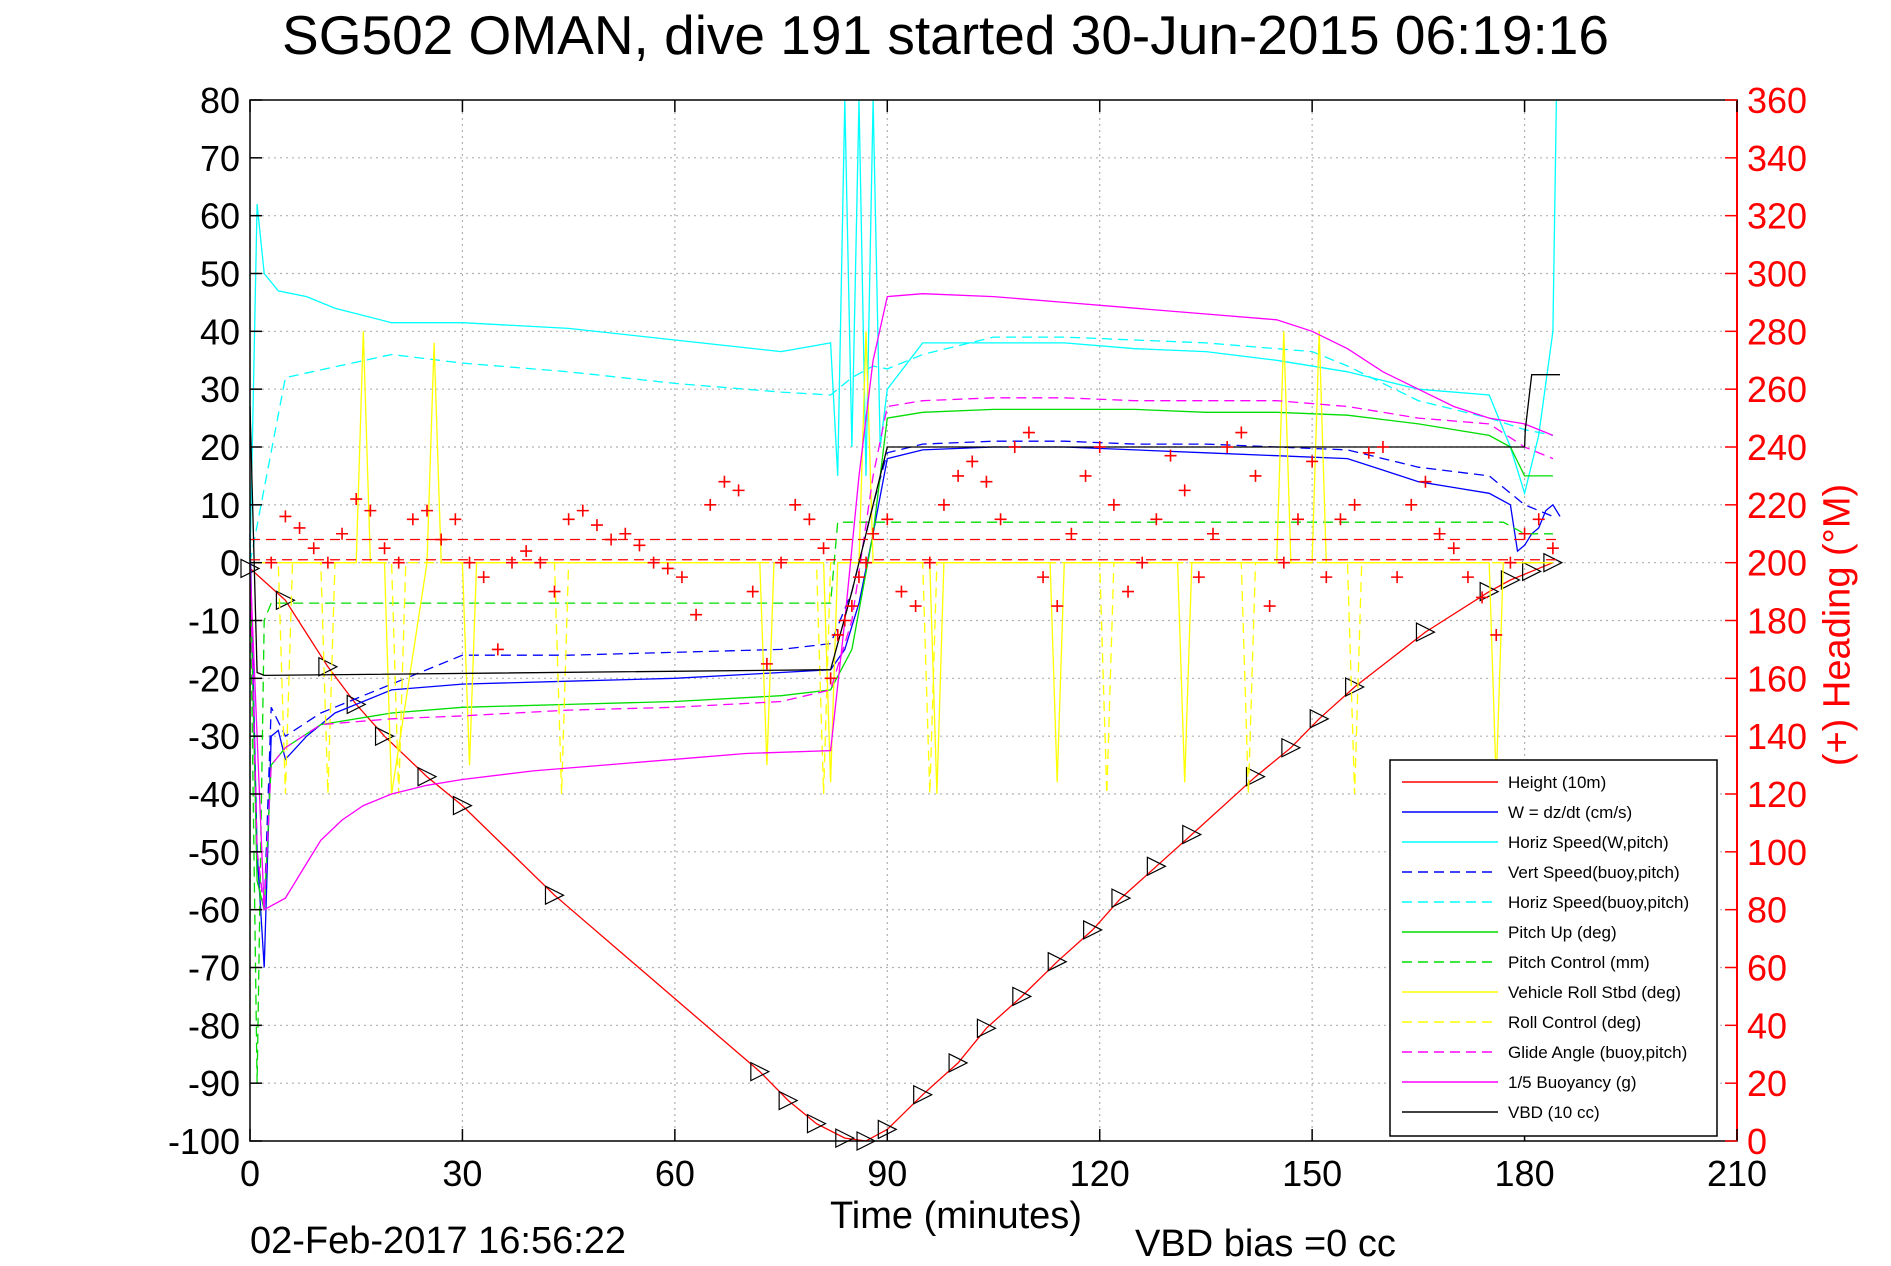 The height and width of the screenshot is (1266, 1891). What do you see at coordinates (214, 968) in the screenshot?
I see `y-tick-label: -70` at bounding box center [214, 968].